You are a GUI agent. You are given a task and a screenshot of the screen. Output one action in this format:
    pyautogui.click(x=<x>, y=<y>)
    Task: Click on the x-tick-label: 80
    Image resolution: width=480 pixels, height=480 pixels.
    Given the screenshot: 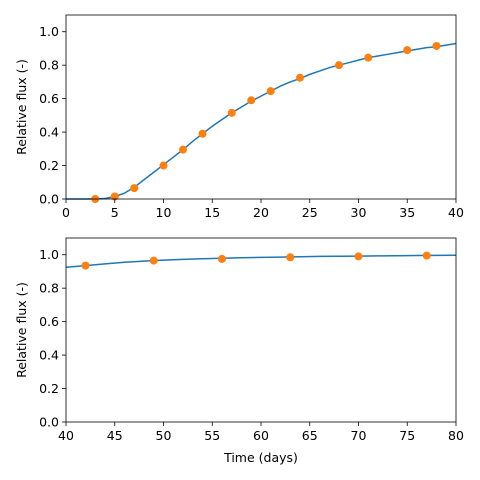 What is the action you would take?
    pyautogui.click(x=456, y=435)
    